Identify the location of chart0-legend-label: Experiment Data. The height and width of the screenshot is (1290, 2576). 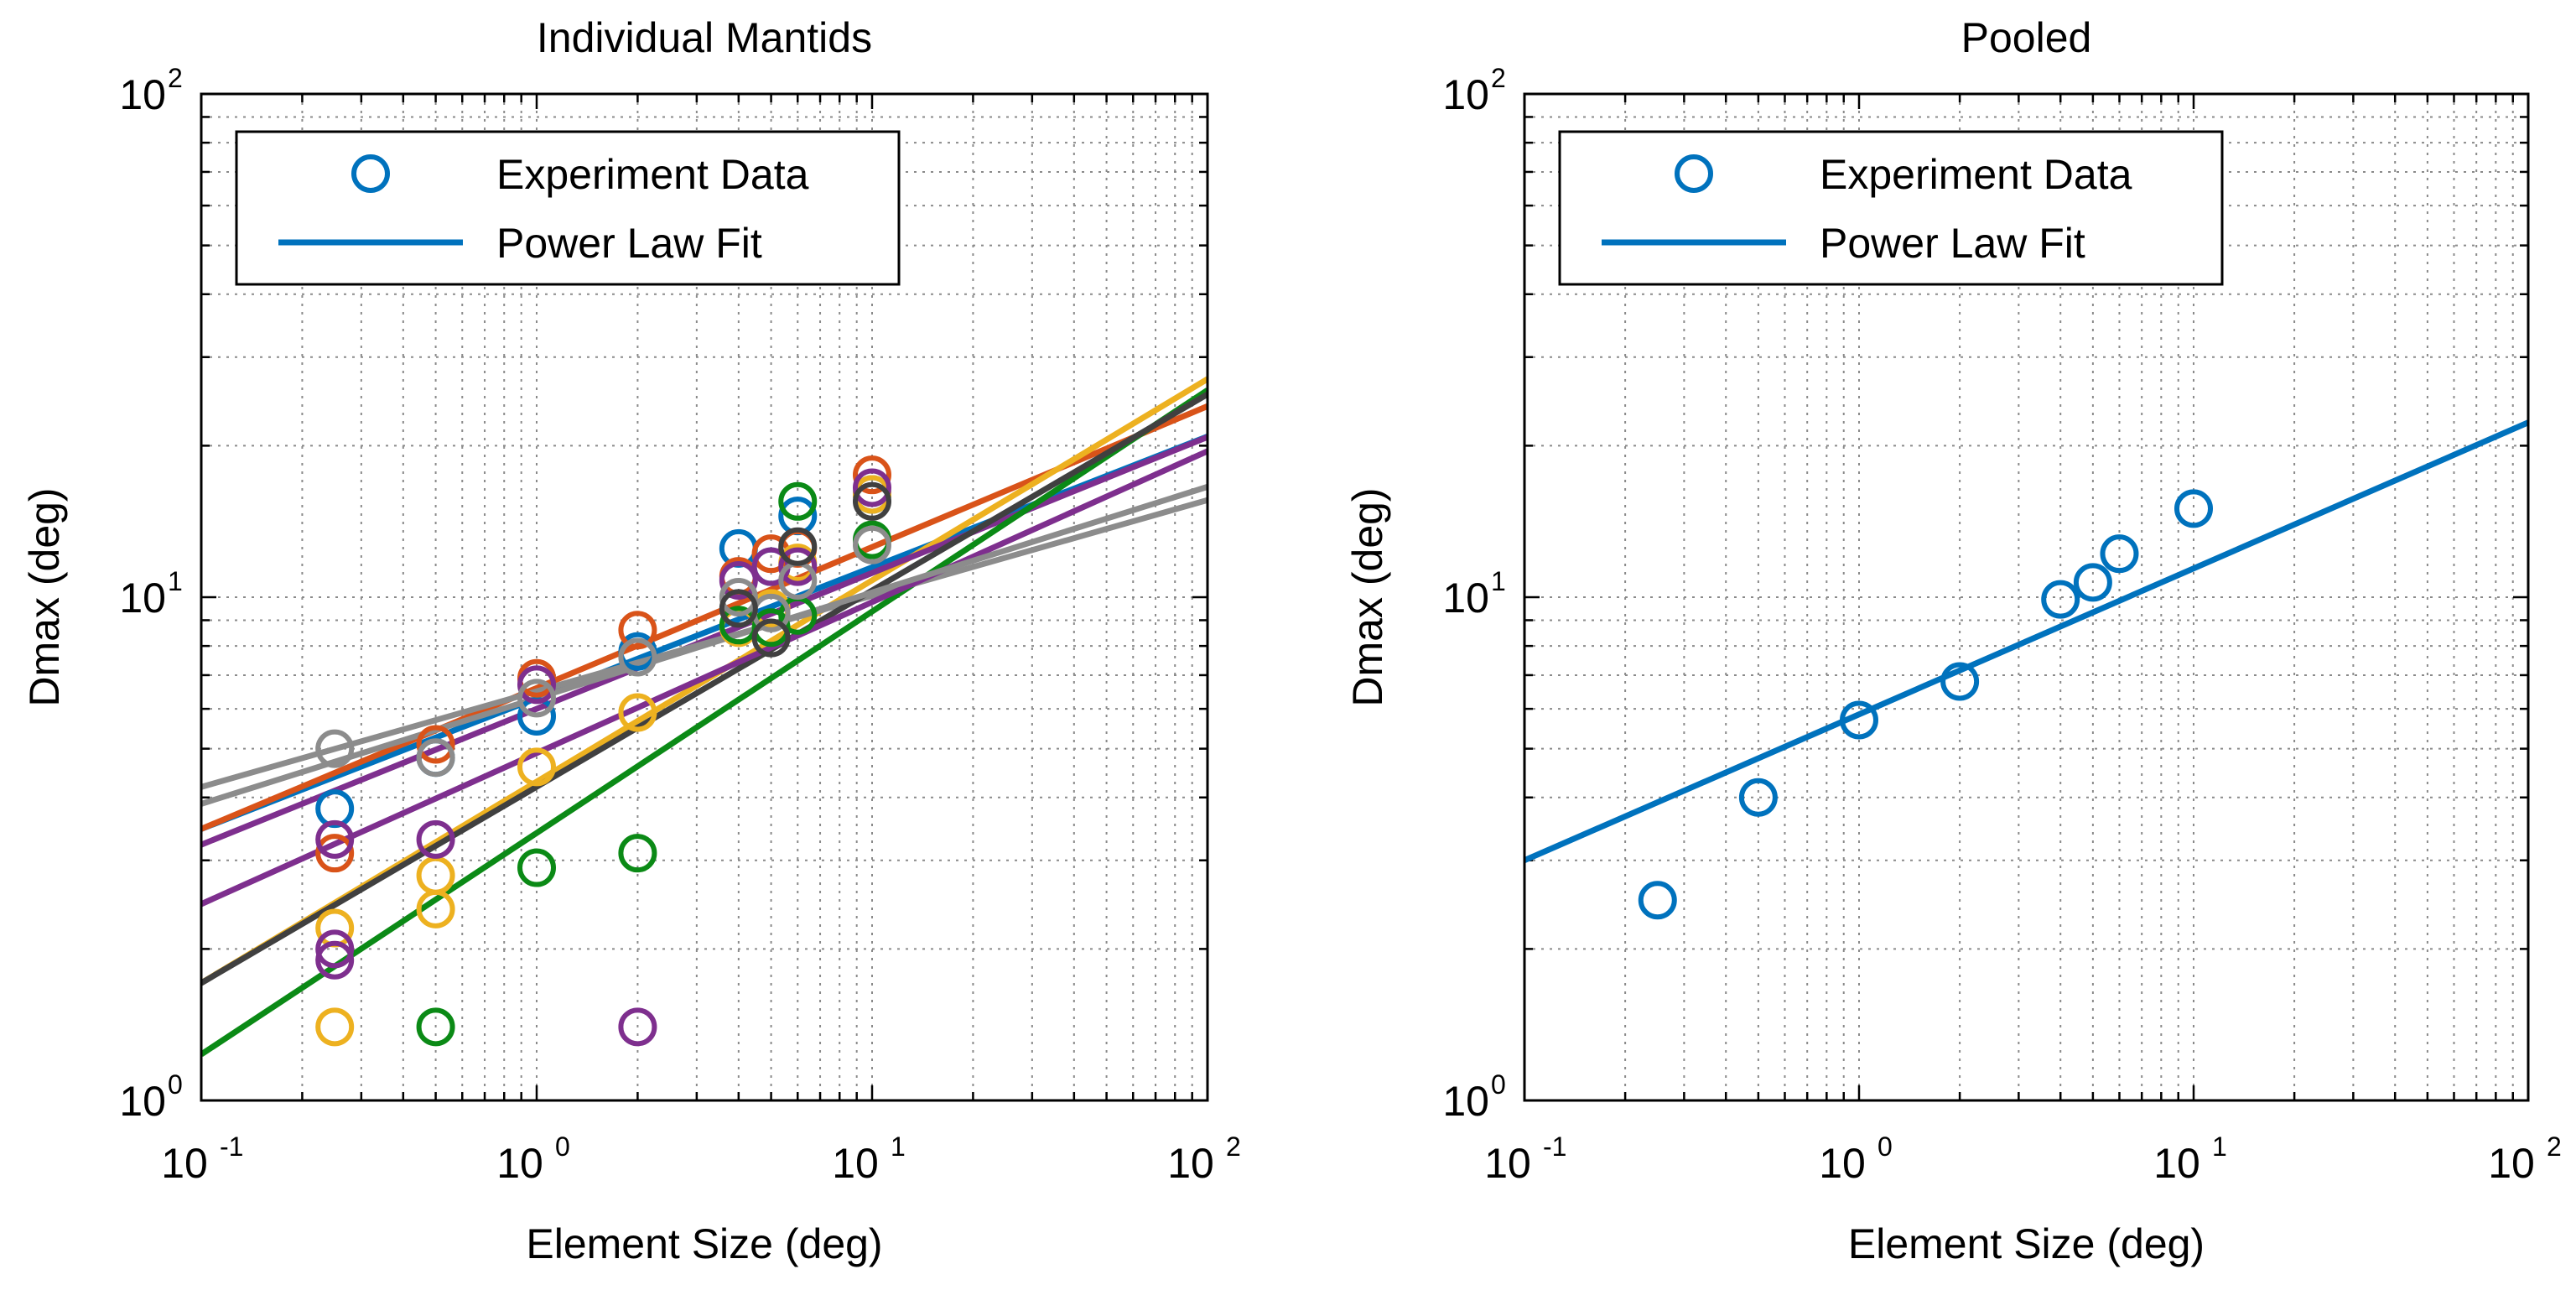
(652, 174).